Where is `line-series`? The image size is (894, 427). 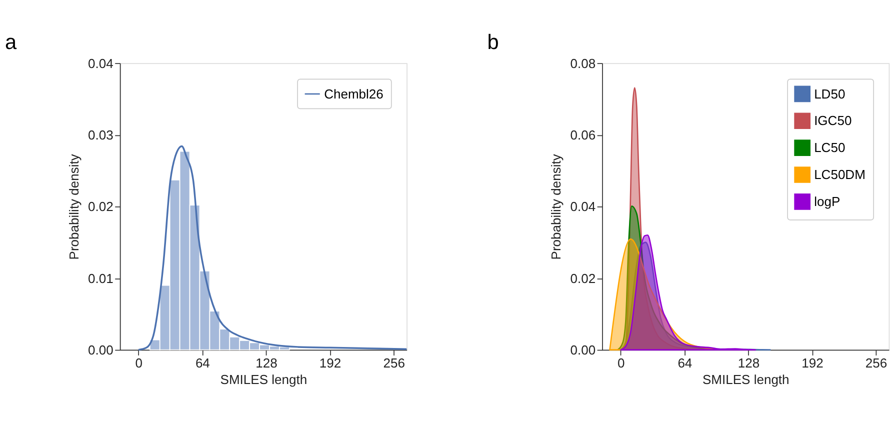
line-series is located at coordinates (273, 248).